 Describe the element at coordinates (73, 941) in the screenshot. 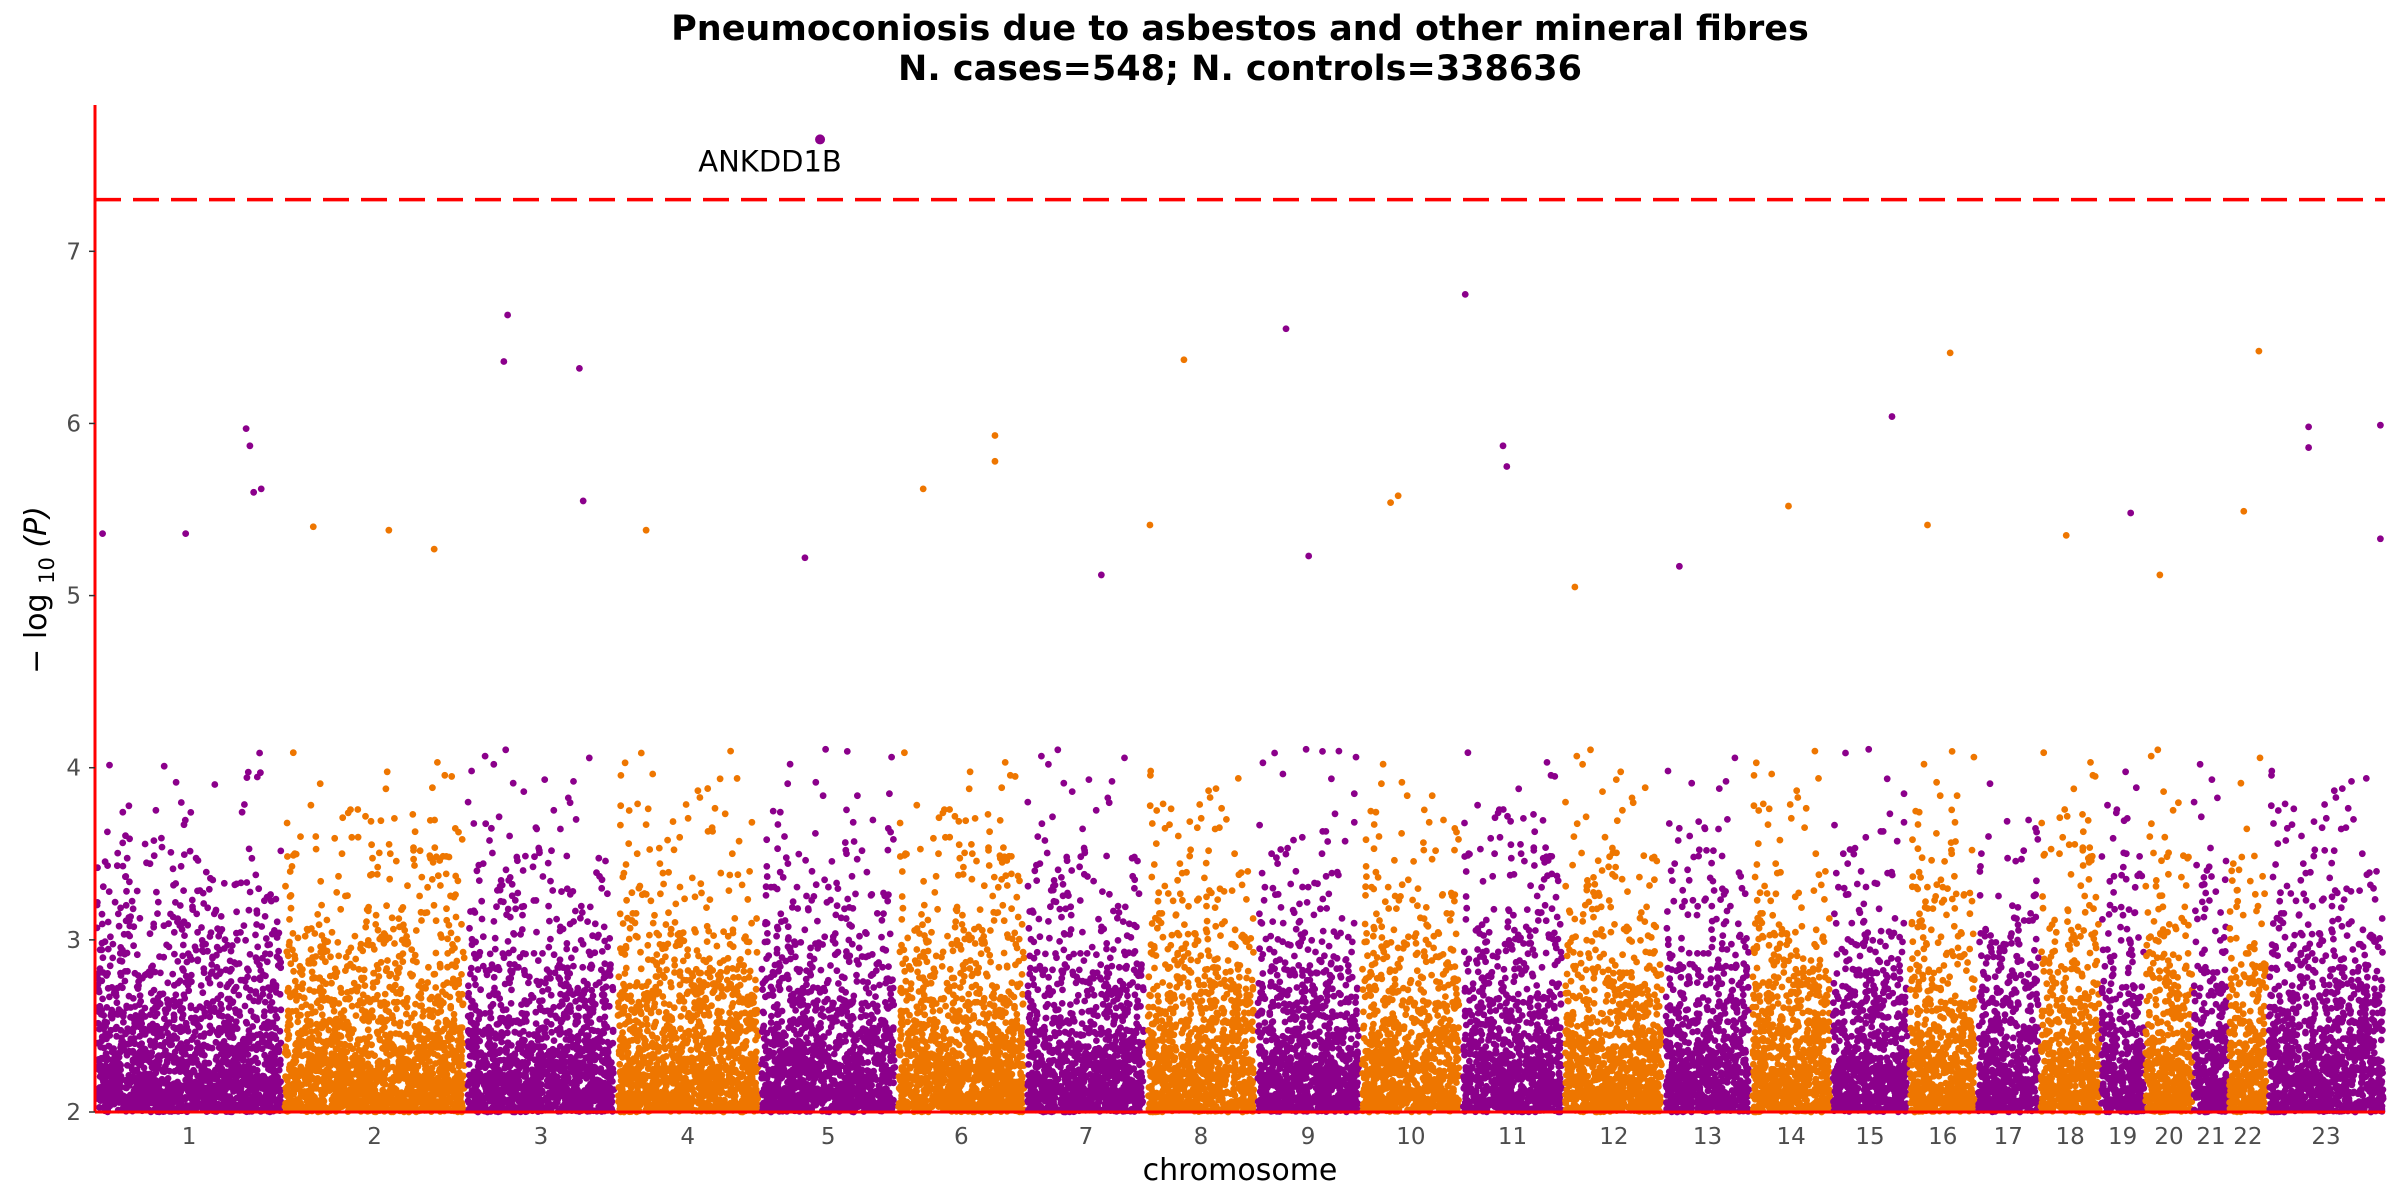

I see `y-tick-label: 3` at that location.